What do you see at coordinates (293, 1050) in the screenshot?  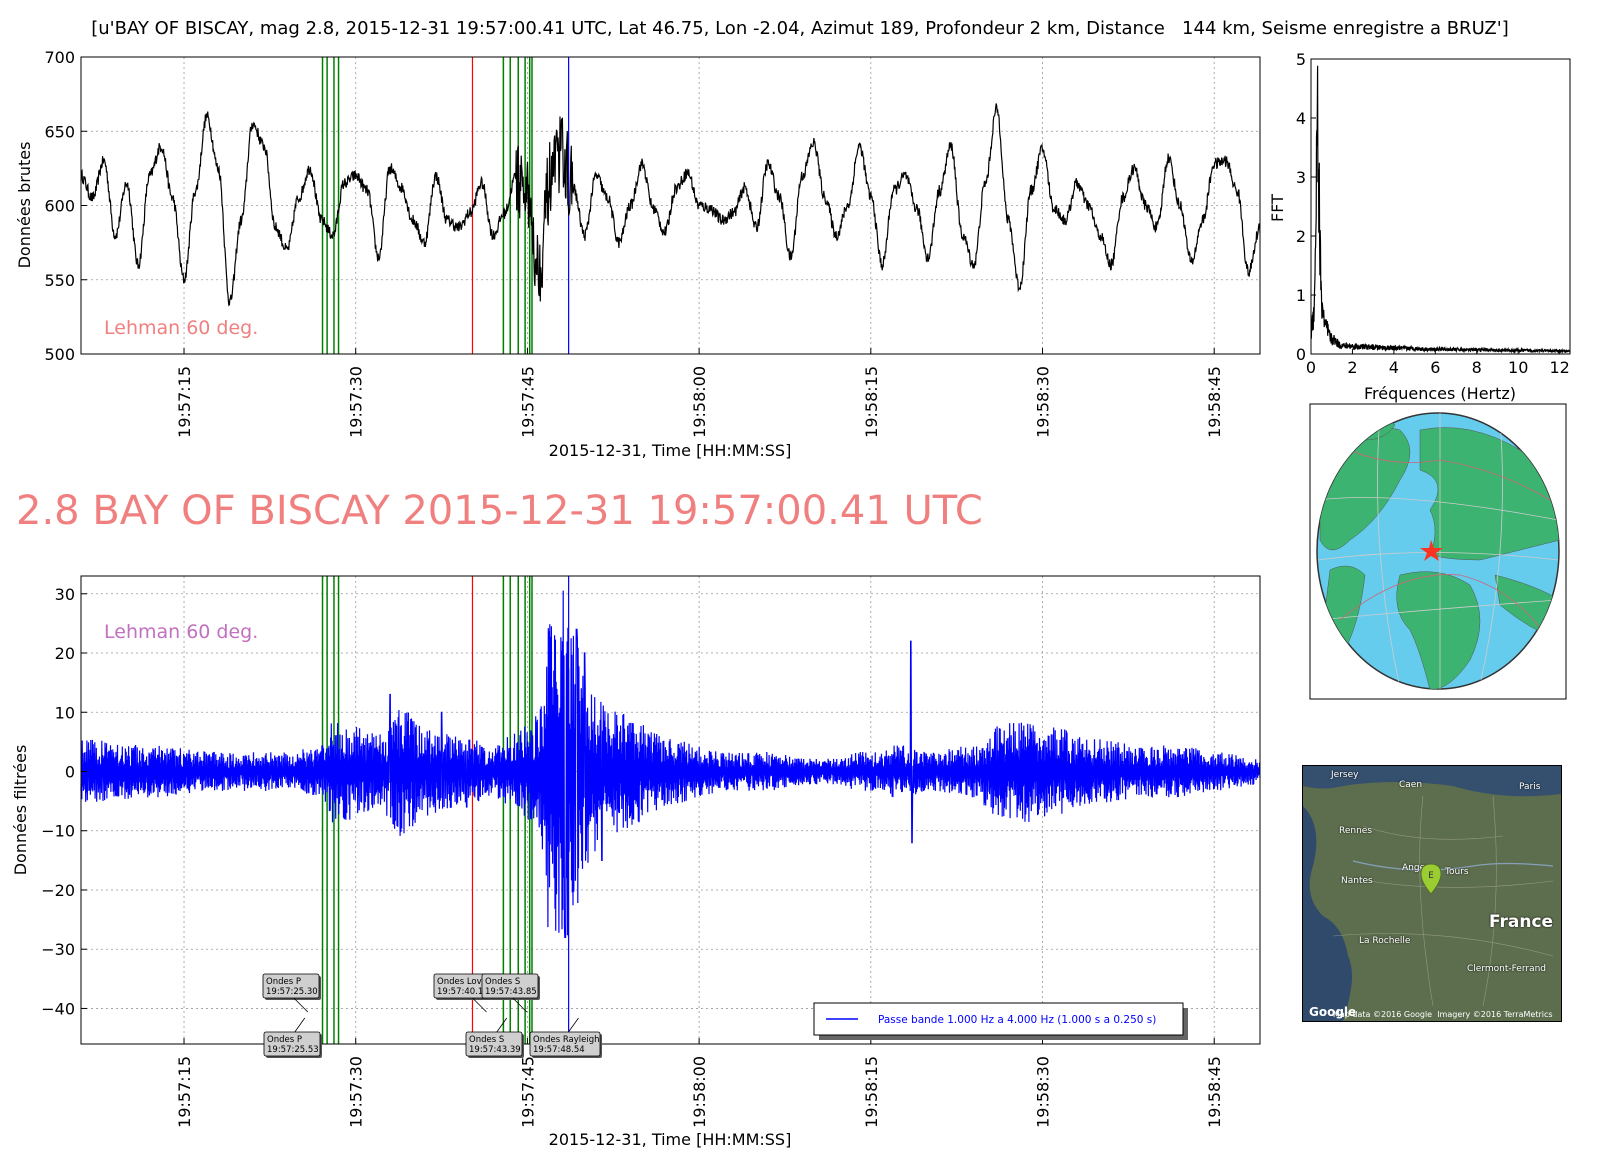 I see `pick-label-time: 19:57:25.53` at bounding box center [293, 1050].